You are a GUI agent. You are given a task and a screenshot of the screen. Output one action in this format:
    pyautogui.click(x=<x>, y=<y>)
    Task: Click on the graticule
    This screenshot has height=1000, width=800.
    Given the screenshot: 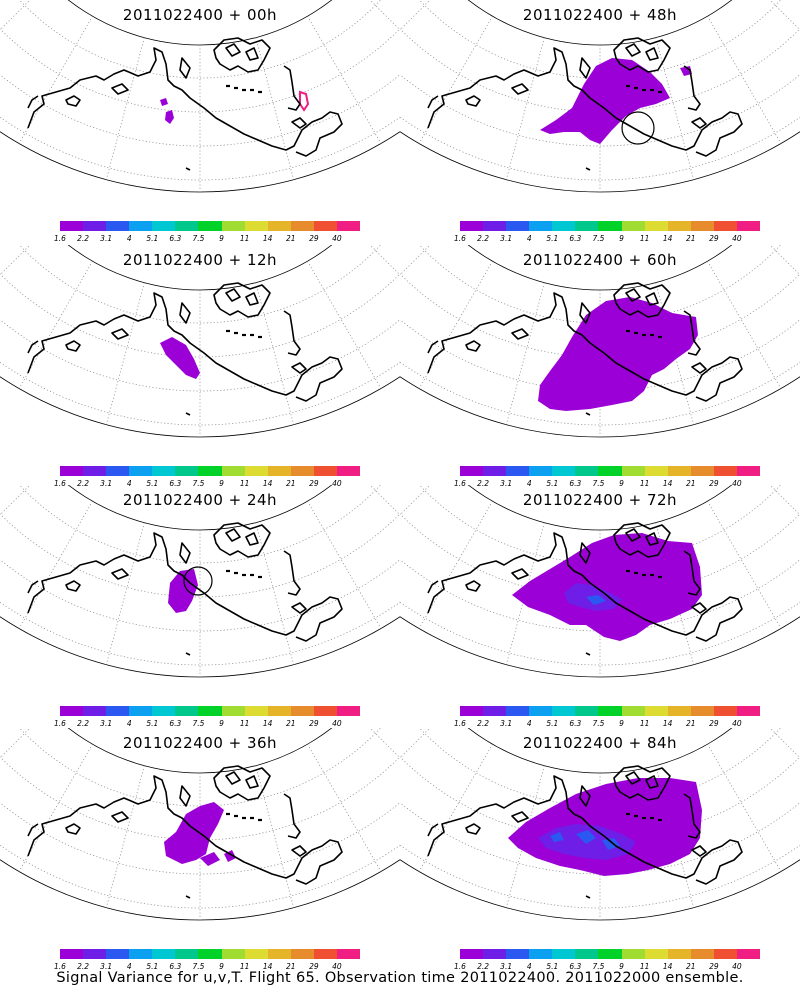 What is the action you would take?
    pyautogui.click(x=200, y=581)
    